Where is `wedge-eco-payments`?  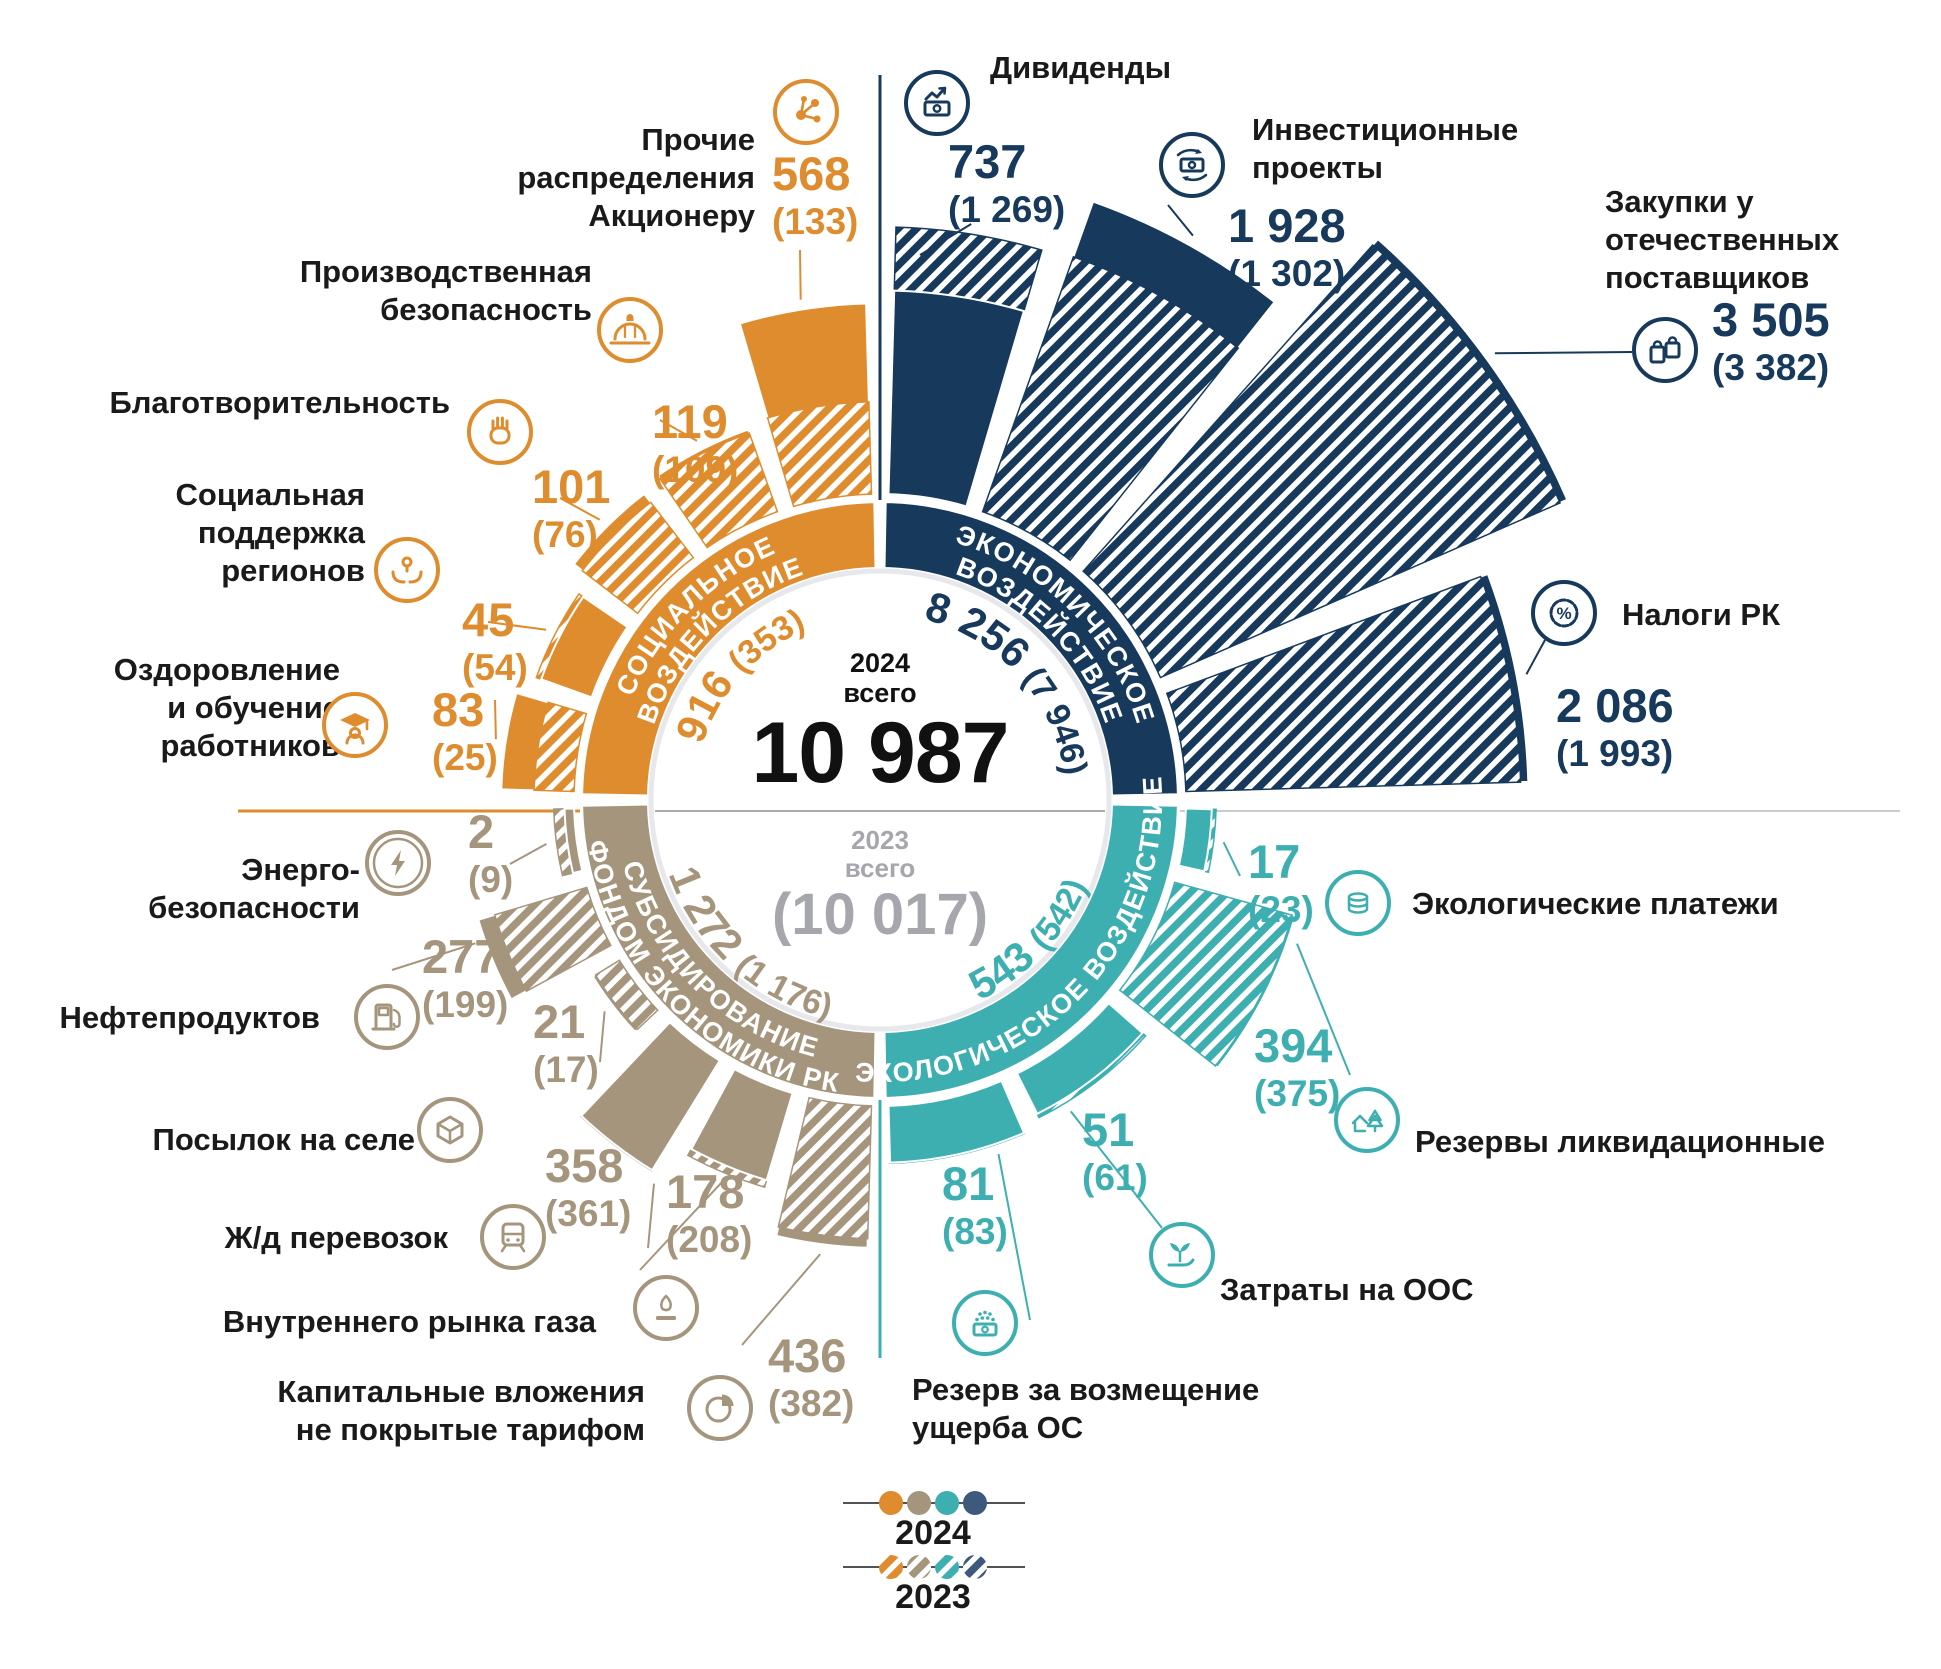 wedge-eco-payments is located at coordinates (1197, 840).